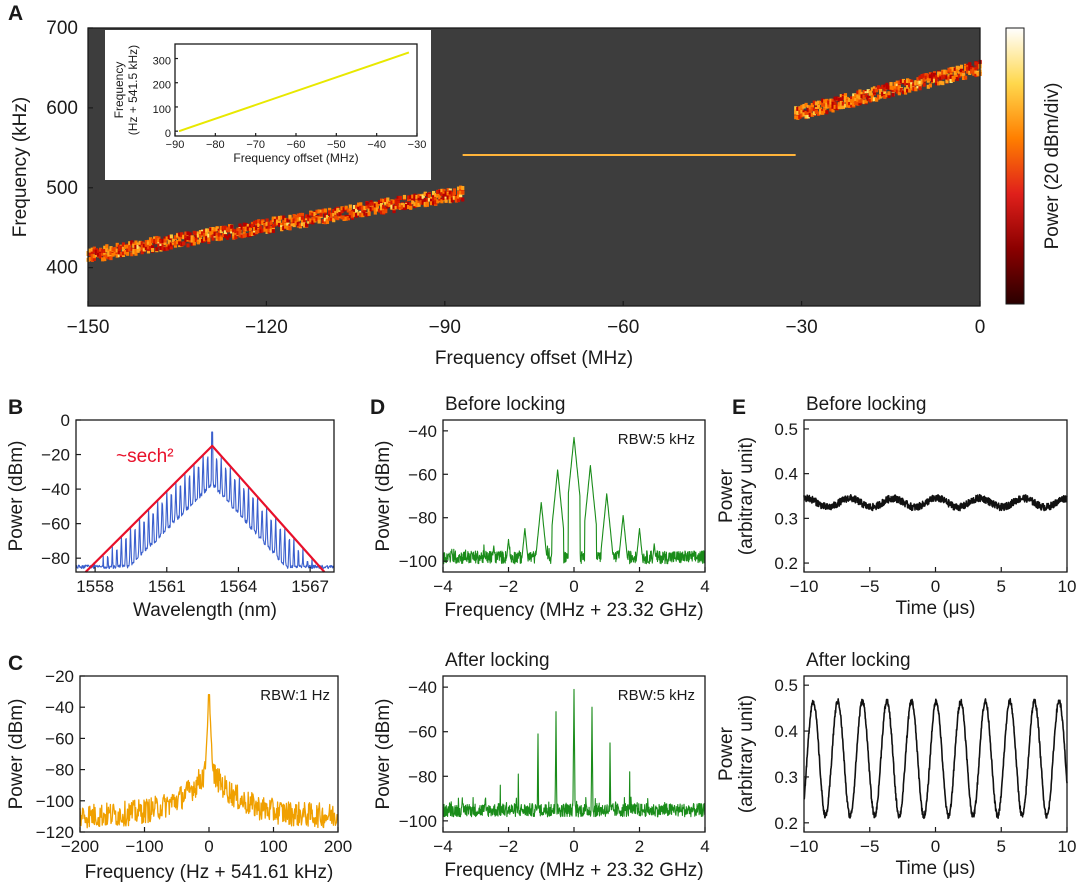 Image resolution: width=1080 pixels, height=886 pixels. I want to click on panel-letter-d: D, so click(377, 407).